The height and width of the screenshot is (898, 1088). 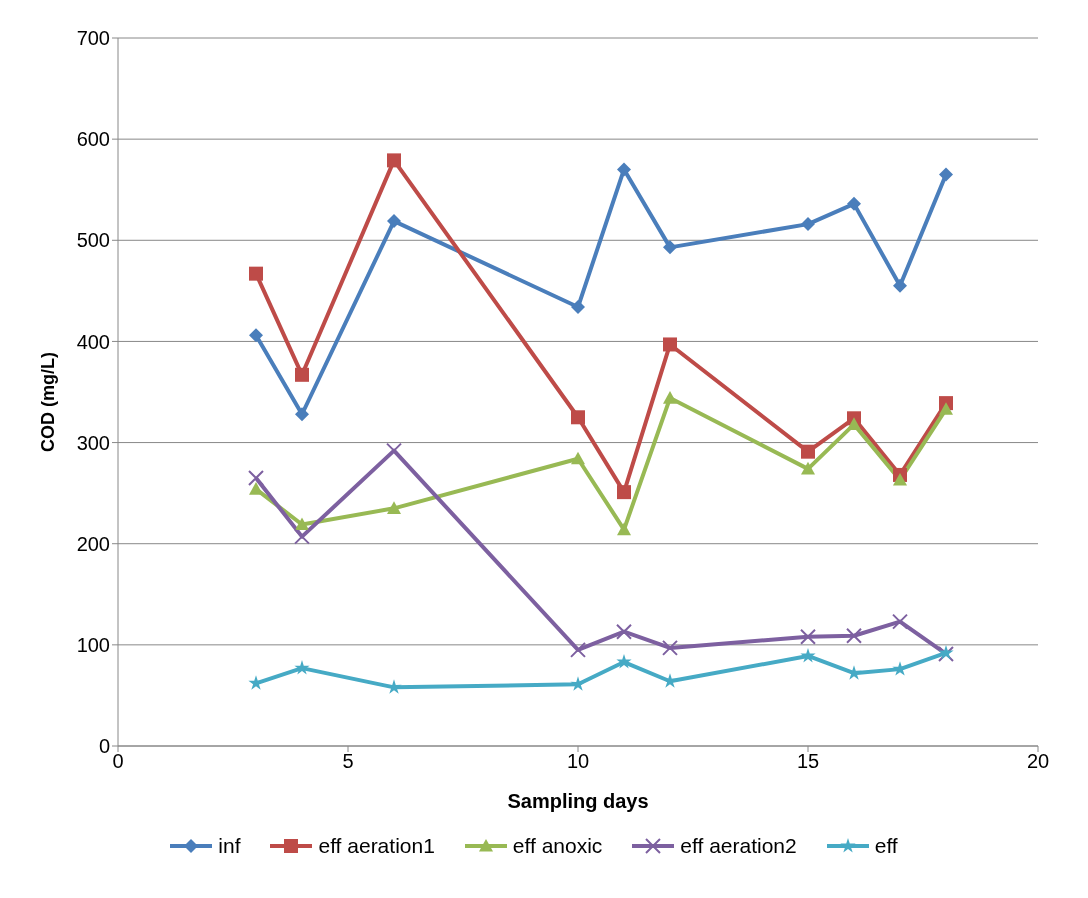 What do you see at coordinates (93, 341) in the screenshot?
I see `y-tick-label: 400` at bounding box center [93, 341].